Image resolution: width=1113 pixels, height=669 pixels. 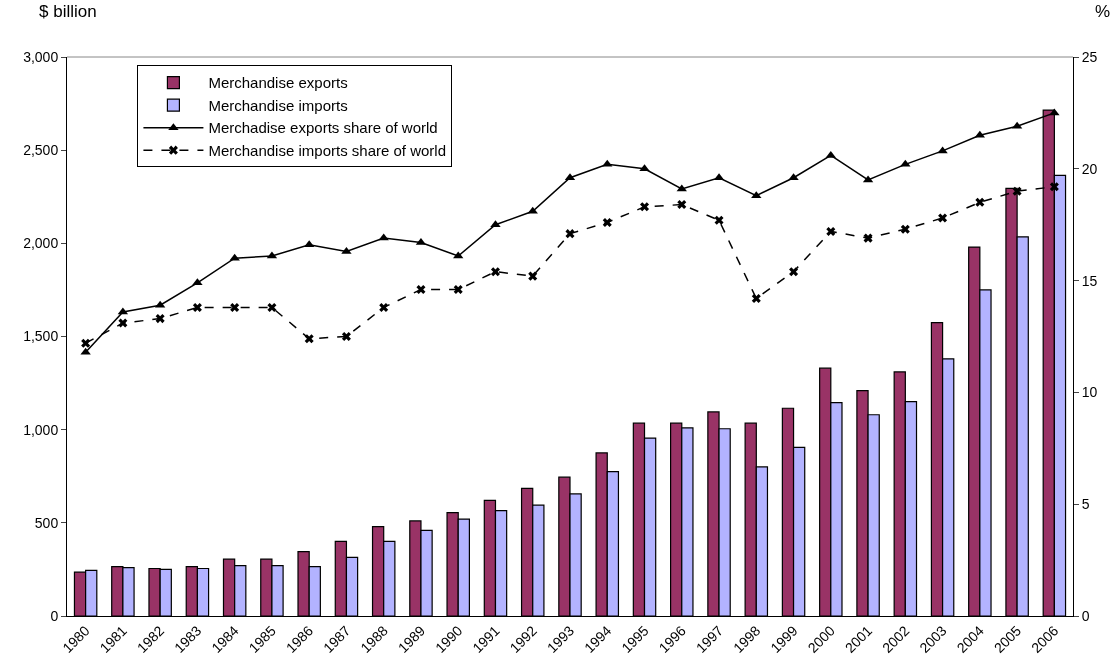 I want to click on y-tick-label: 2,000, so click(x=41, y=243).